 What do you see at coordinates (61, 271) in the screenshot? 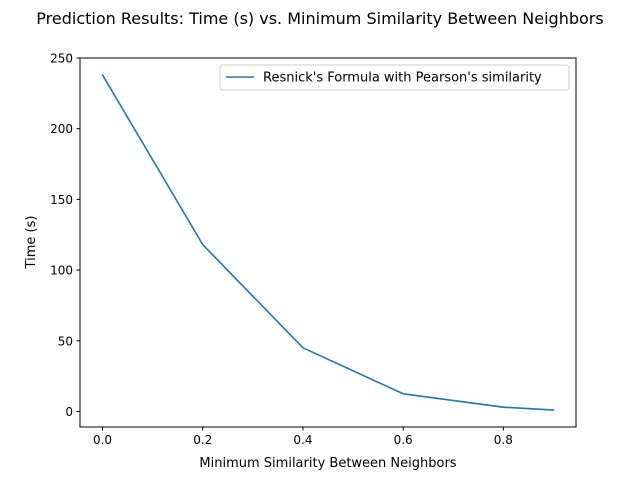
I see `y-tick-label: 100` at bounding box center [61, 271].